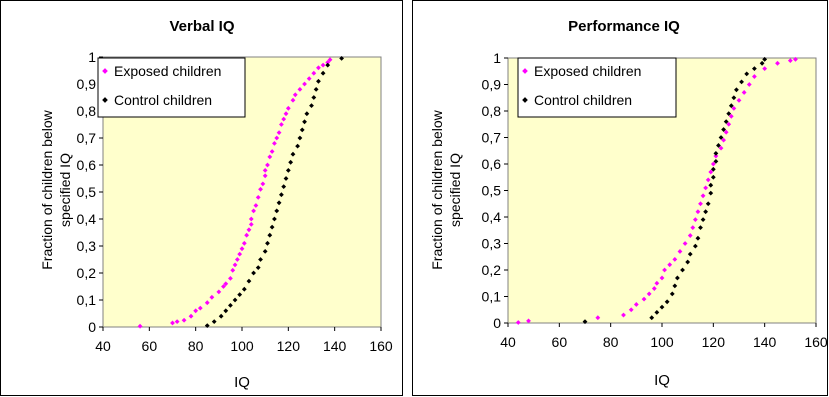 Image resolution: width=829 pixels, height=397 pixels. I want to click on x-axis-label: IQ, so click(662, 380).